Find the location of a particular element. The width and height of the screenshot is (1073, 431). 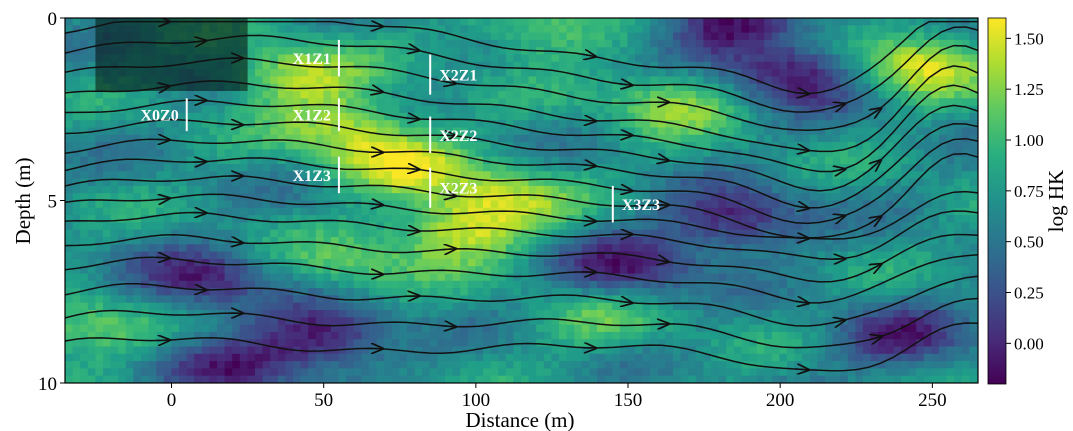

well-x2z2: X2Z2 is located at coordinates (453, 135).